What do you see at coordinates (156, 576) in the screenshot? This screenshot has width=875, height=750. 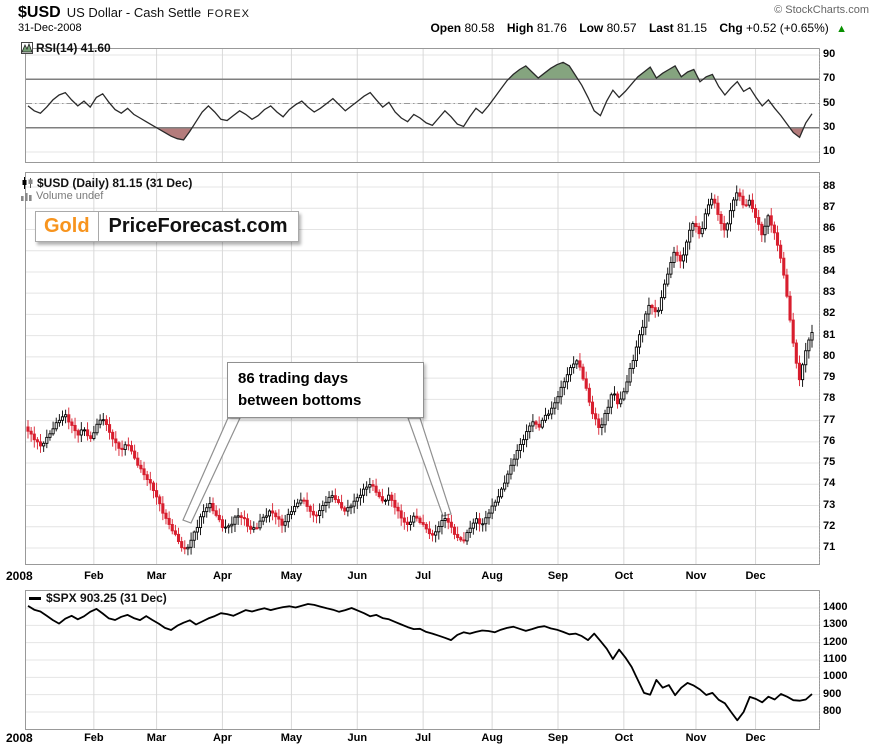 I see `x-axis-month-label: Mar` at bounding box center [156, 576].